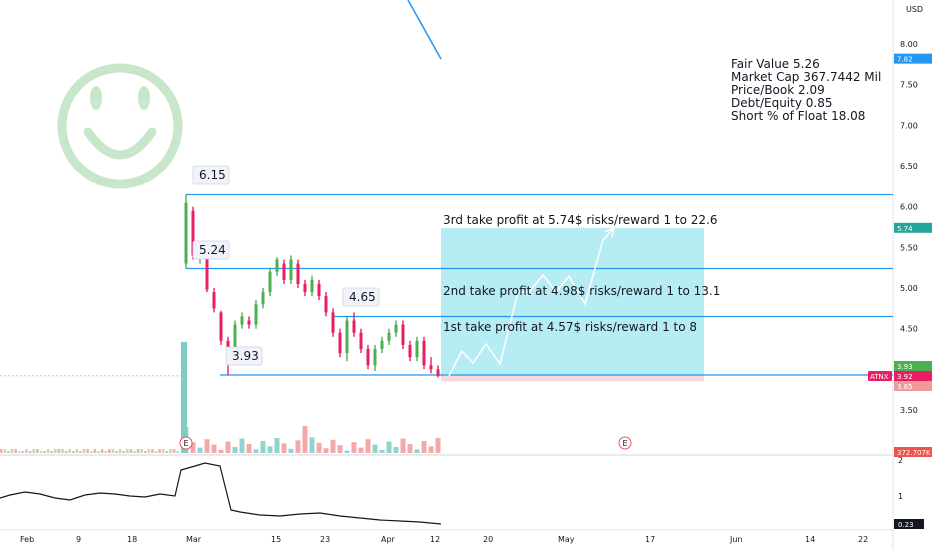  I want to click on price-tick-label: 7.50, so click(909, 85).